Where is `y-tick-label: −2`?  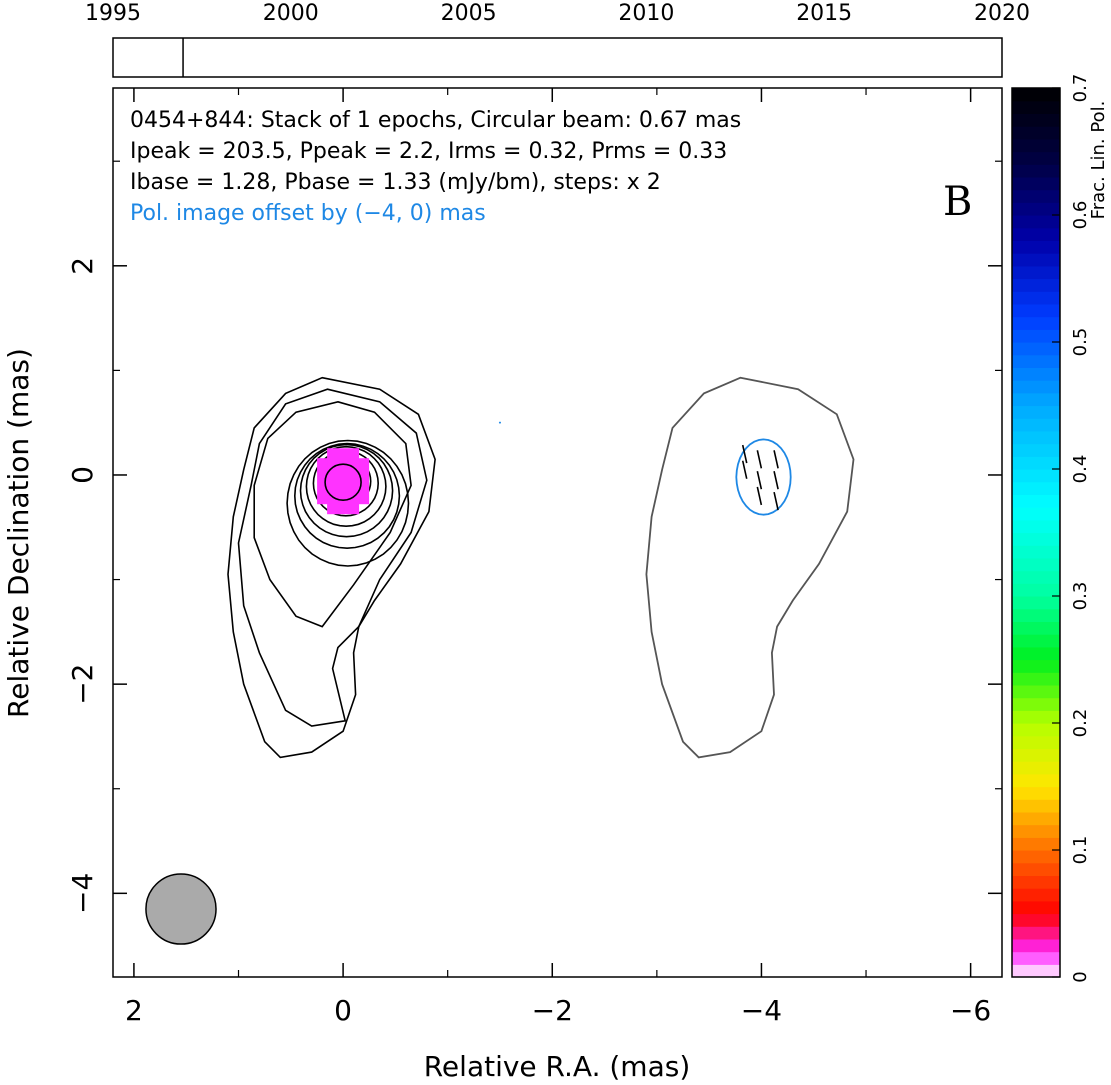 y-tick-label: −2 is located at coordinates (82, 684).